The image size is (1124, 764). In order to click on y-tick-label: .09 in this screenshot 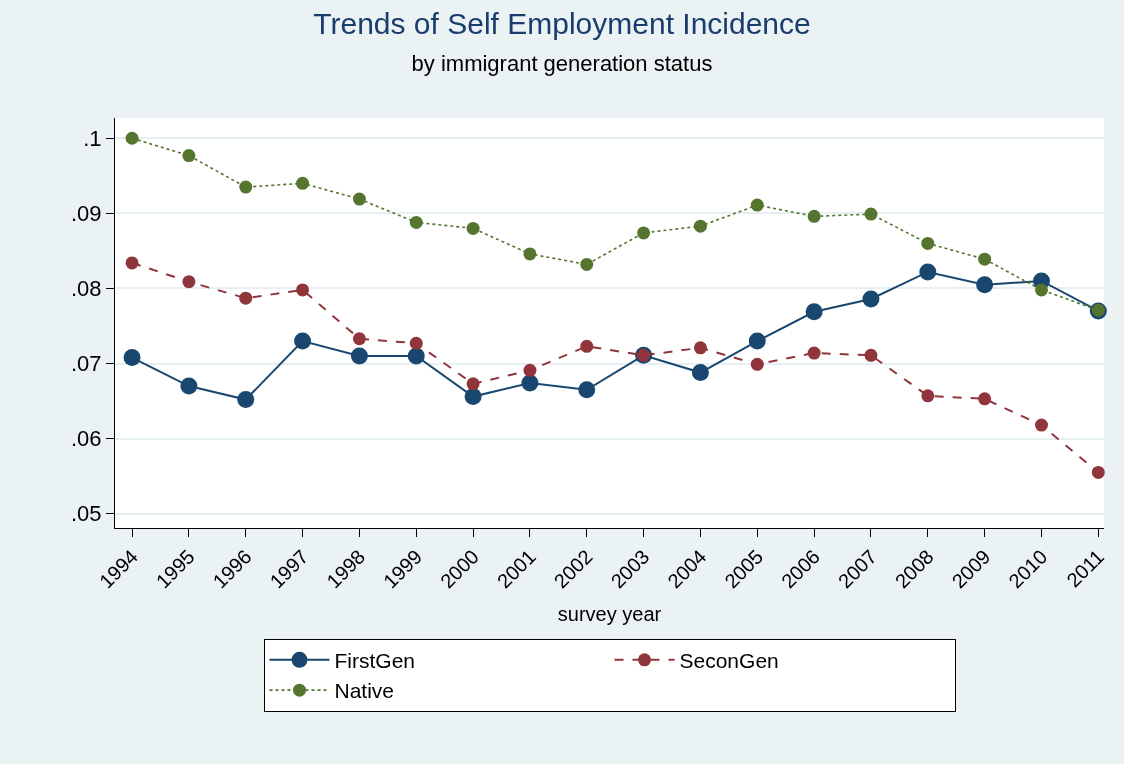, I will do `click(86, 214)`.